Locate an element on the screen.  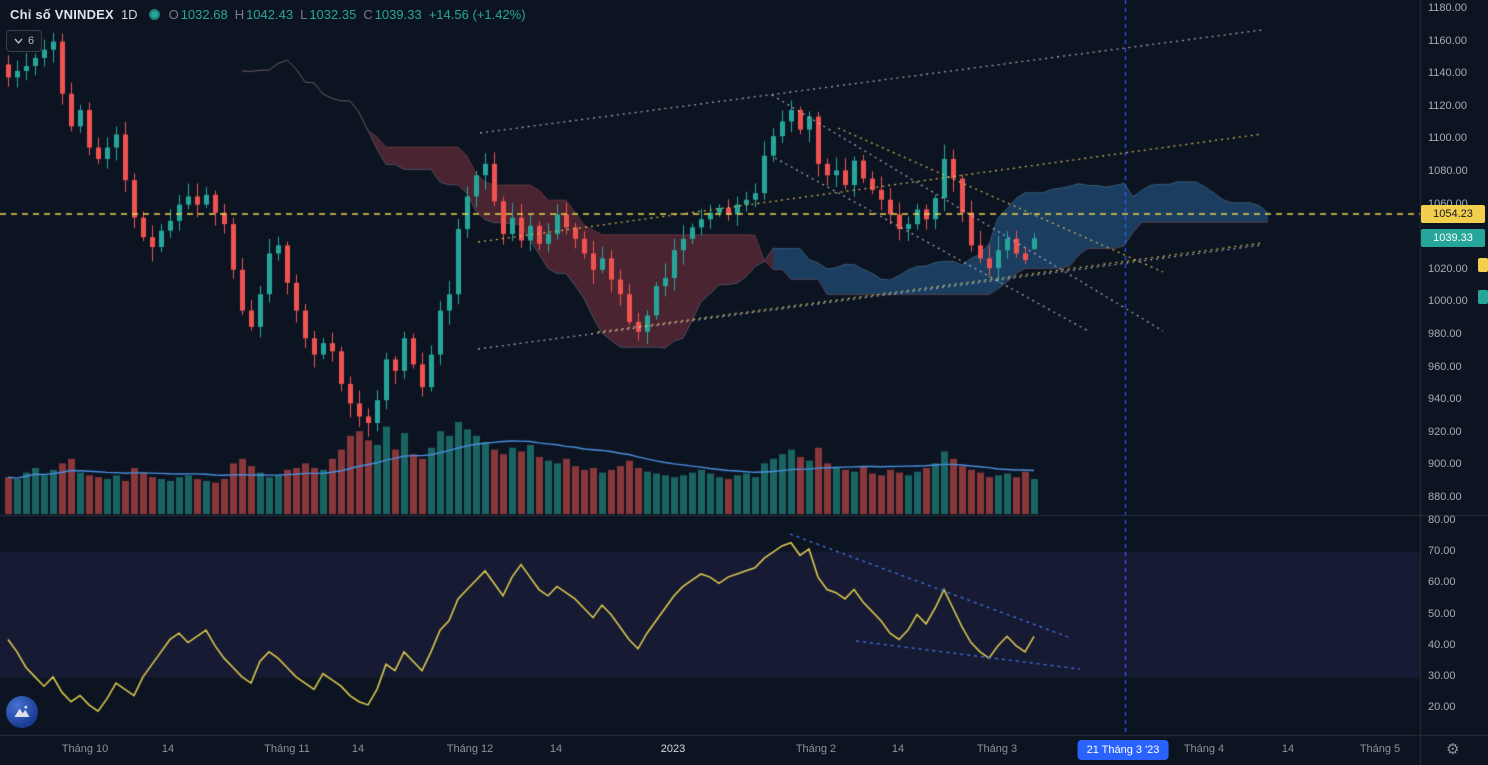
symbol-title: Chỉ số VNINDEX is located at coordinates (62, 14).